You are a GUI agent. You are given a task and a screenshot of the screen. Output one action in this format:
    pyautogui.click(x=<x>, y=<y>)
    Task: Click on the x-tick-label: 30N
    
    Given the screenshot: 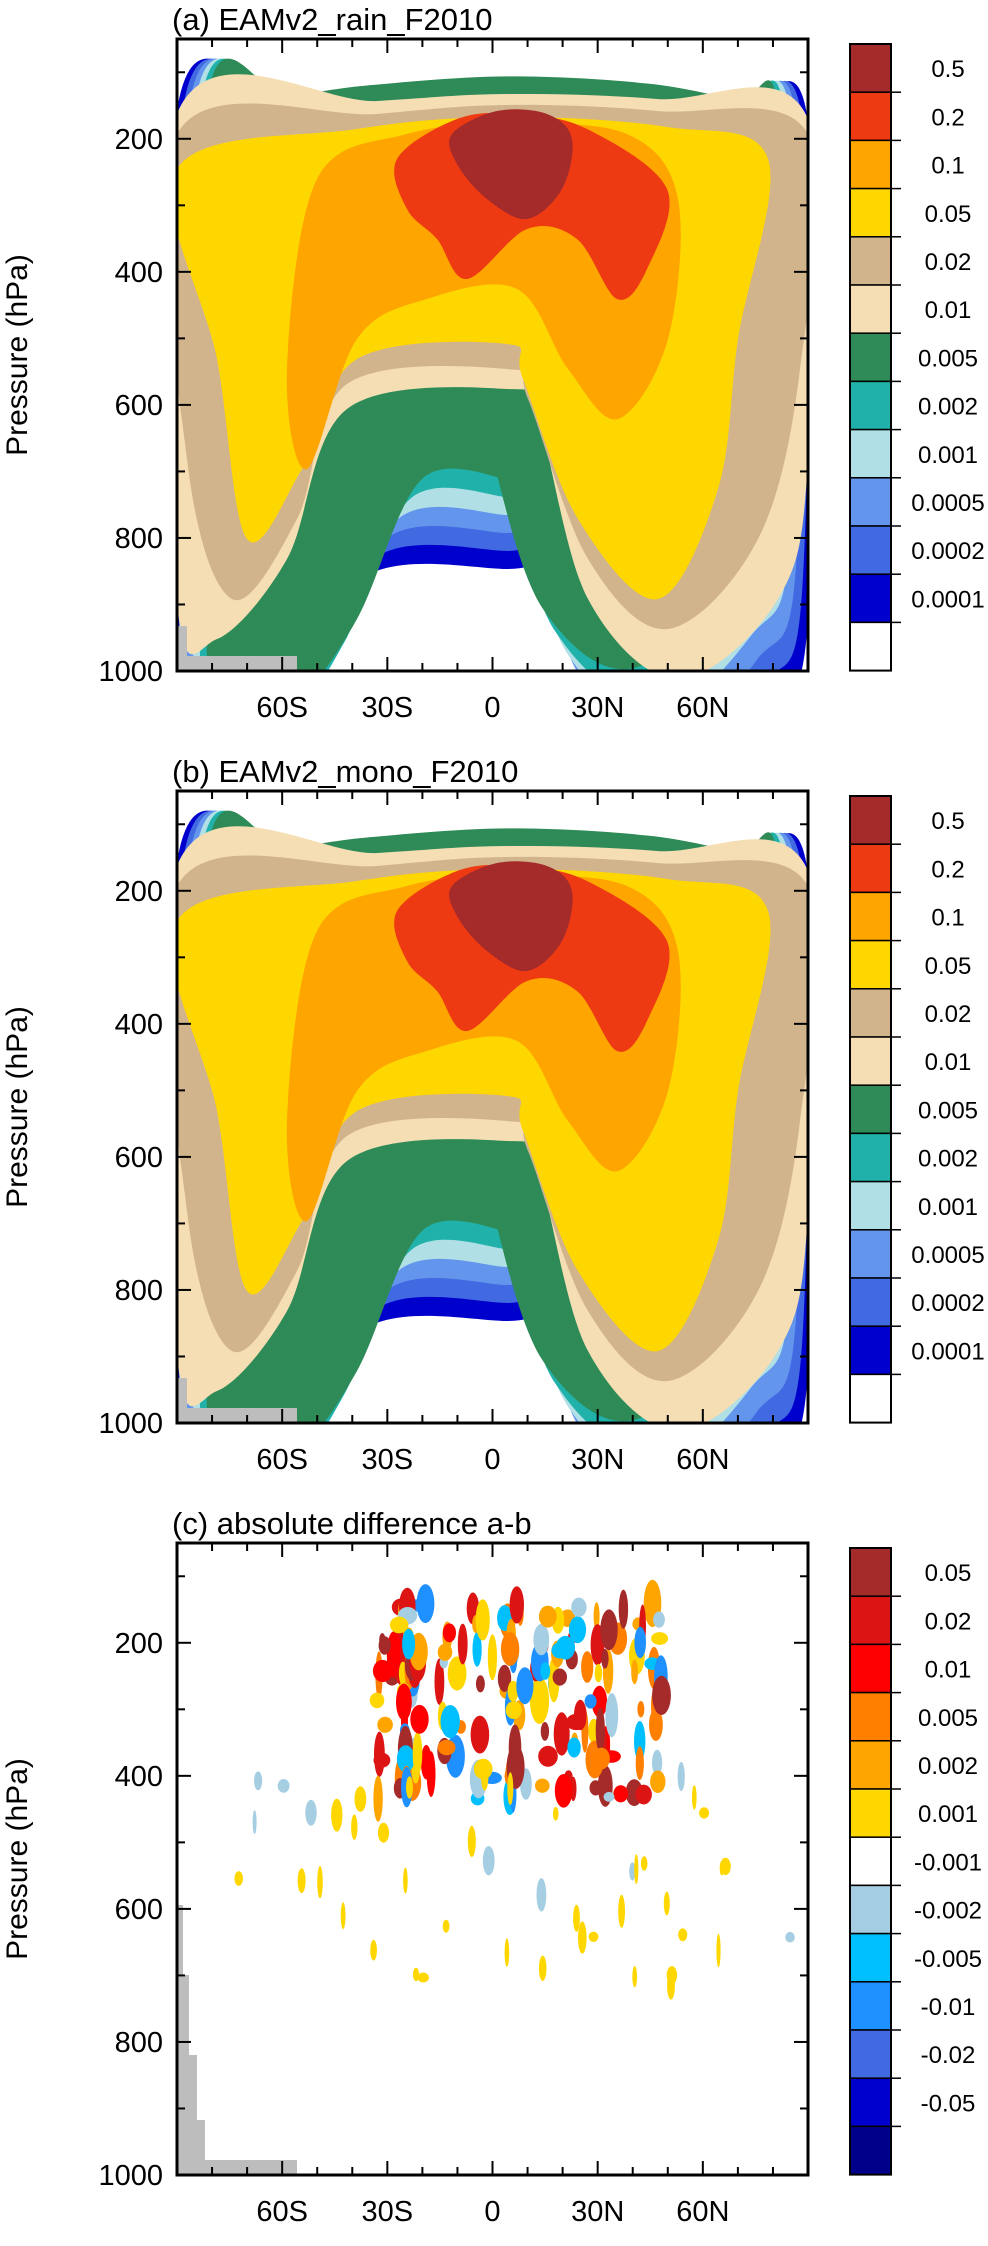 What is the action you would take?
    pyautogui.click(x=597, y=708)
    